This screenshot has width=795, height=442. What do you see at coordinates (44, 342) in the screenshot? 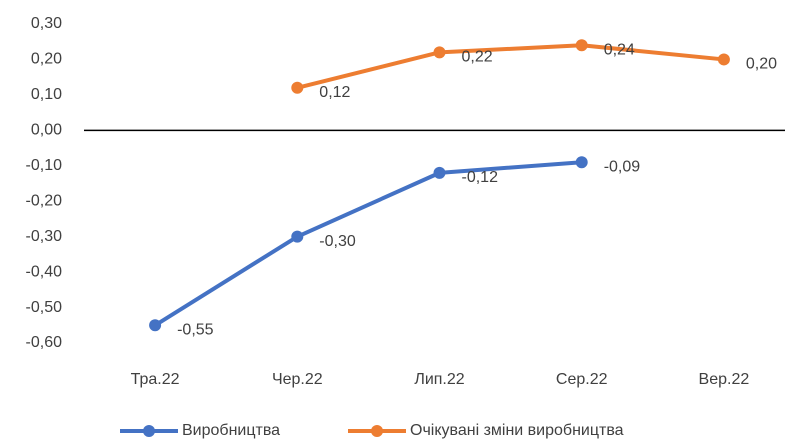
I see `y-tick-label: -0,60` at bounding box center [44, 342].